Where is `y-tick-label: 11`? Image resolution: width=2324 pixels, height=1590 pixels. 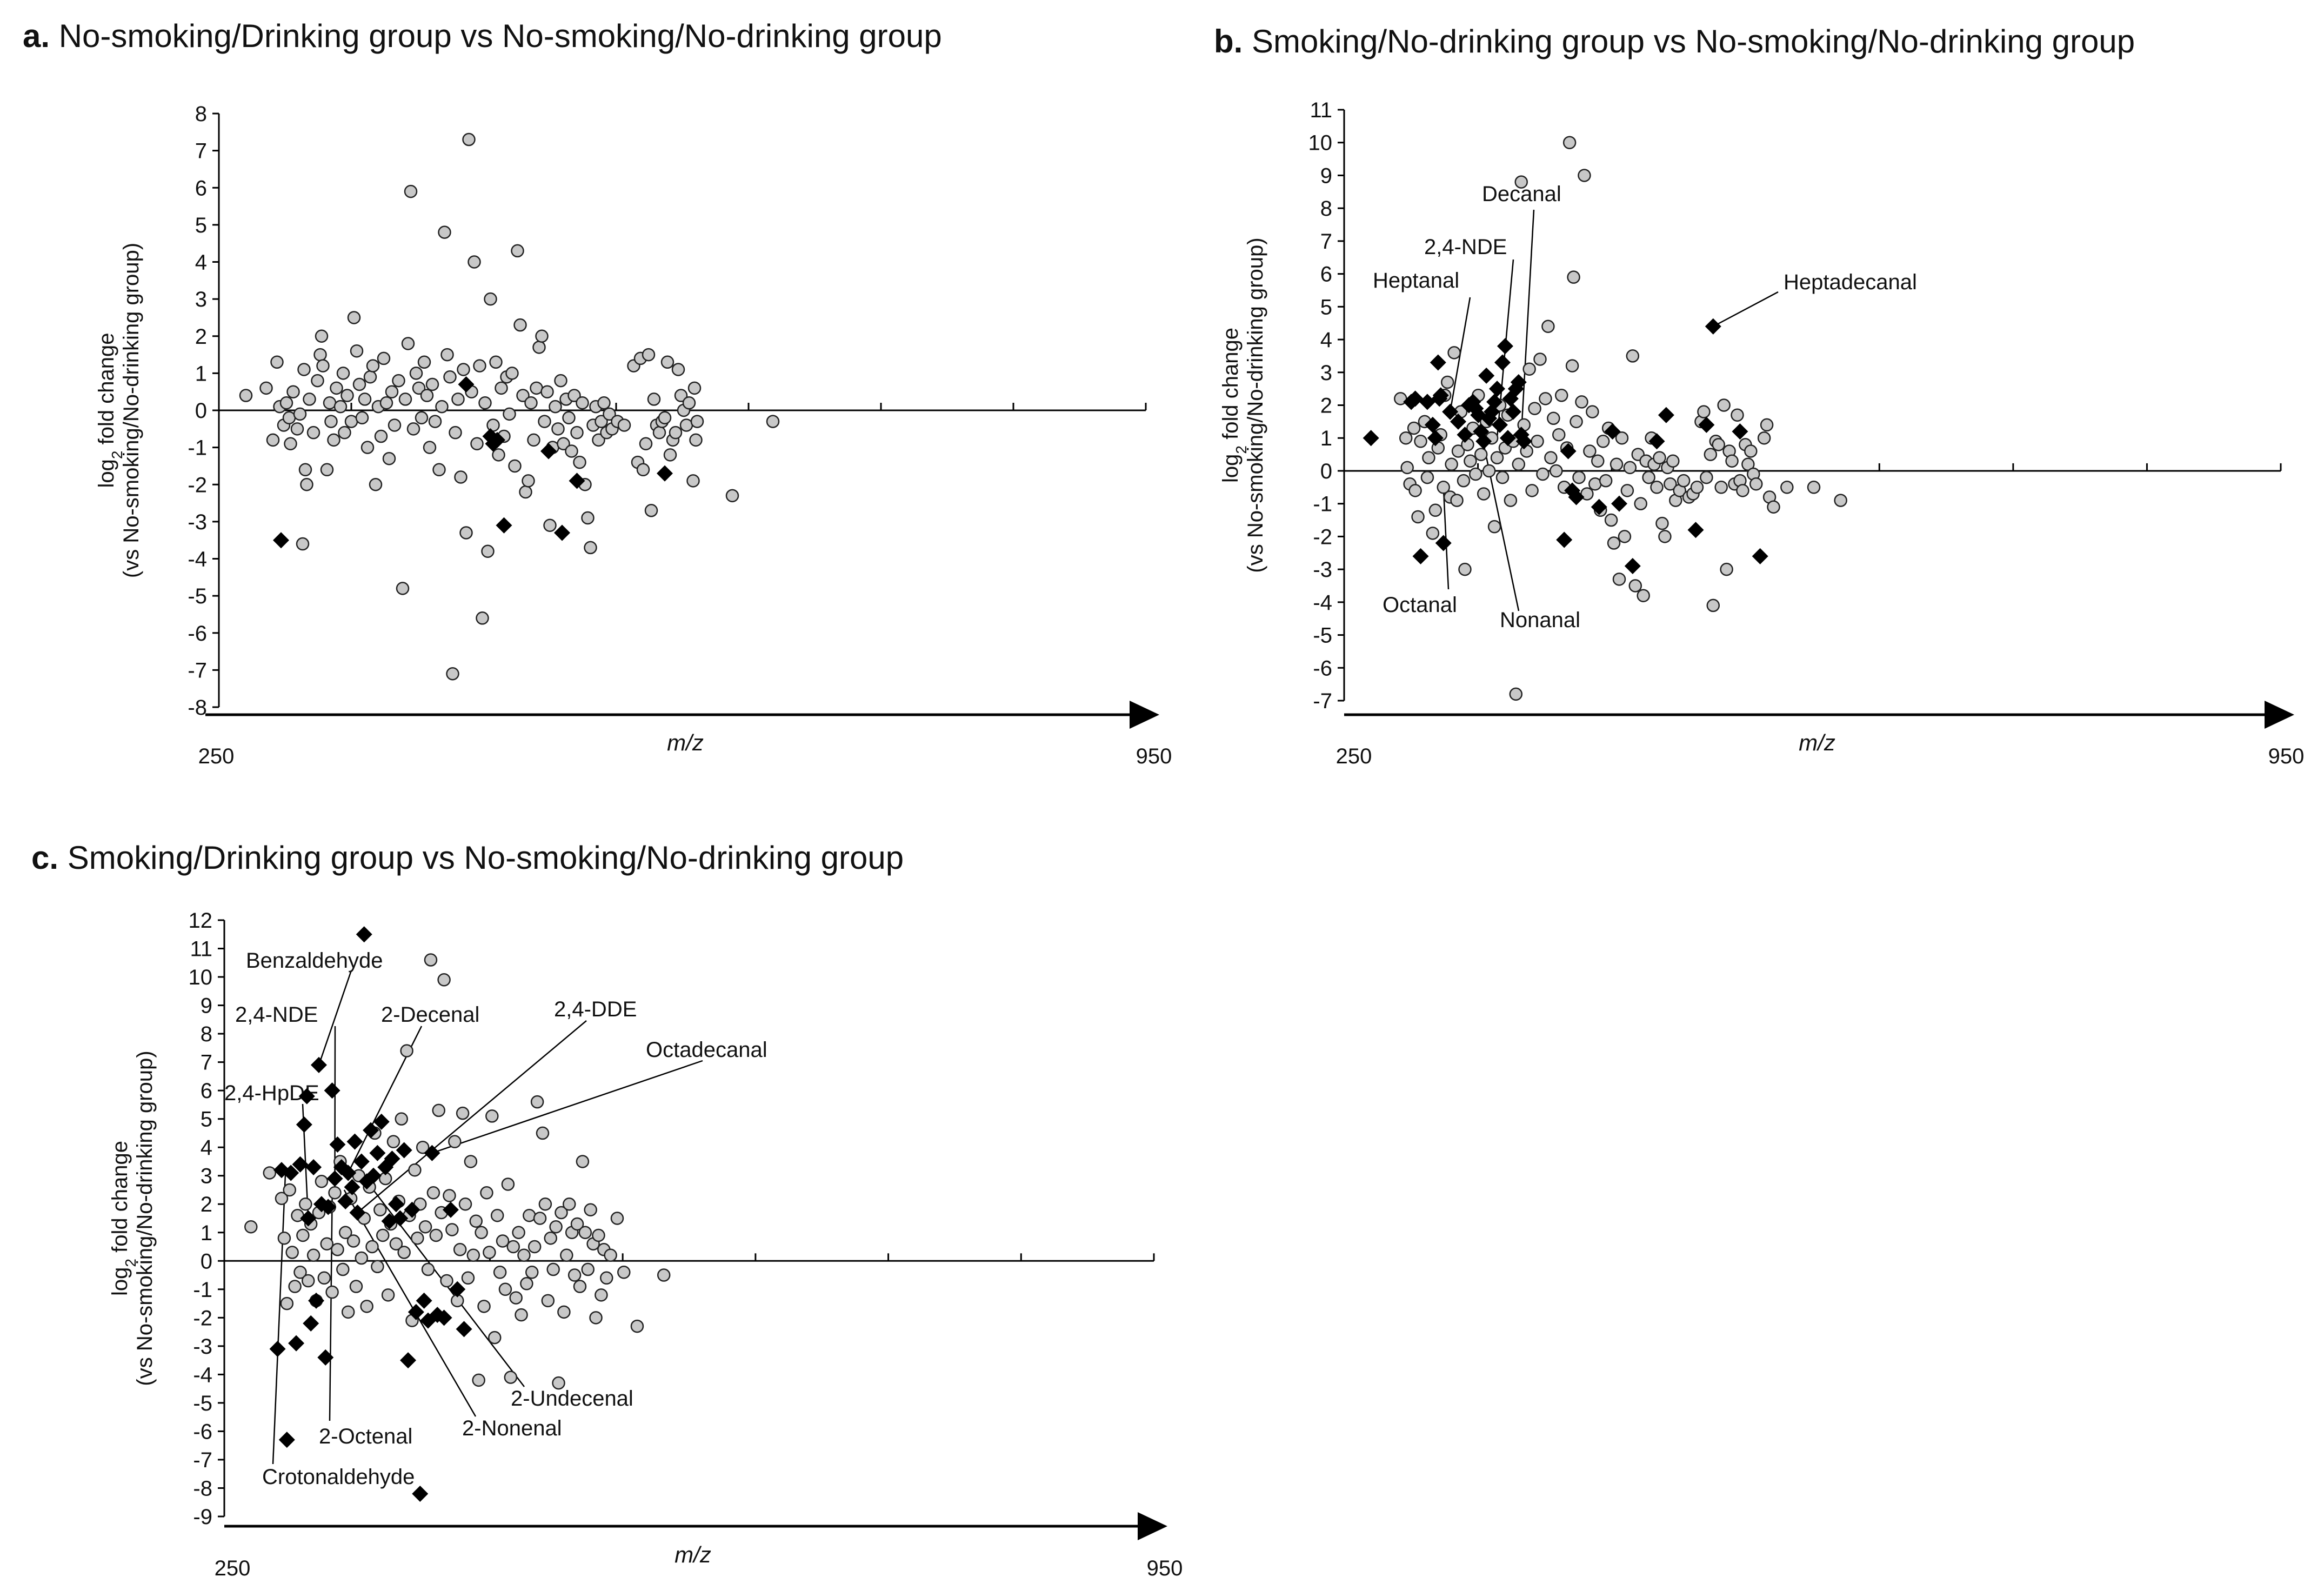
y-tick-label: 11 is located at coordinates (1321, 110).